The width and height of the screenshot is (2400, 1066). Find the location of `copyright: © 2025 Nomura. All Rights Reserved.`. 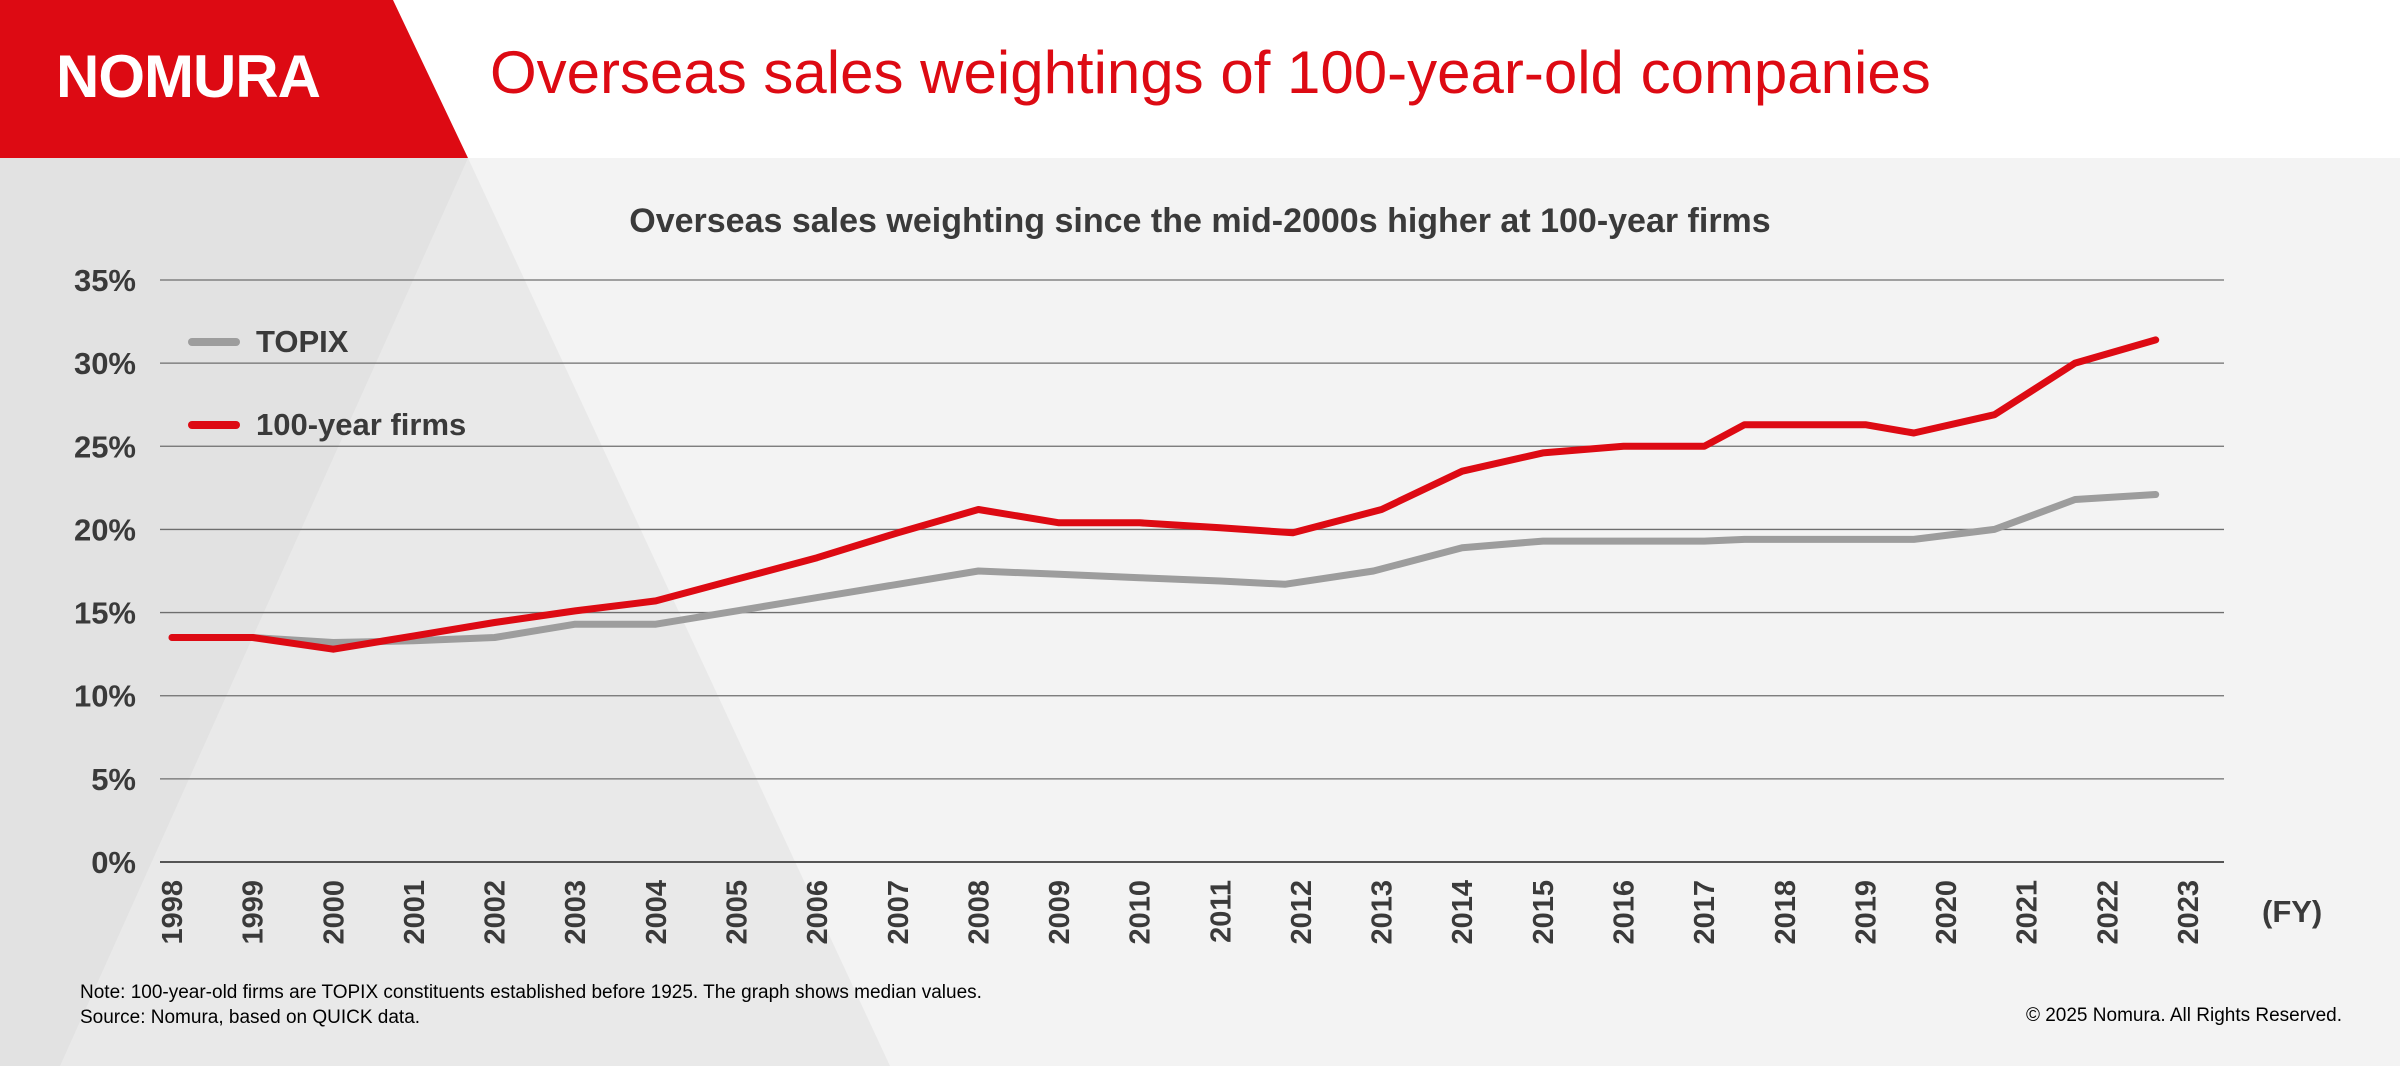

copyright: © 2025 Nomura. All Rights Reserved. is located at coordinates (2183, 1015).